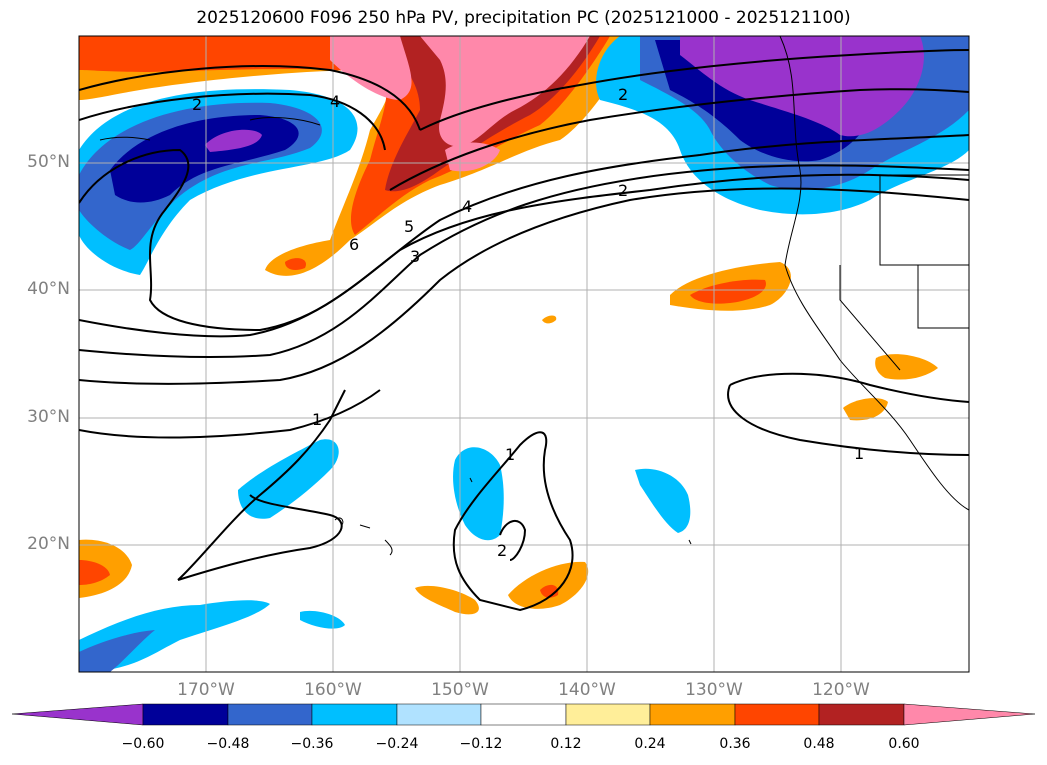 The height and width of the screenshot is (765, 1047). I want to click on lon-label-150w: 150°W, so click(460, 690).